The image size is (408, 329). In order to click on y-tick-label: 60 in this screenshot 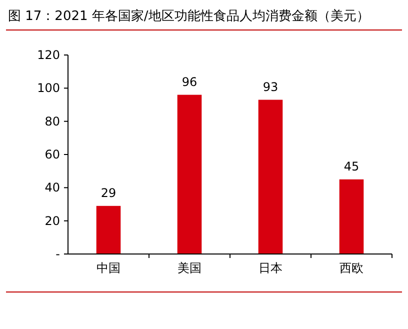, I will do `click(52, 155)`.